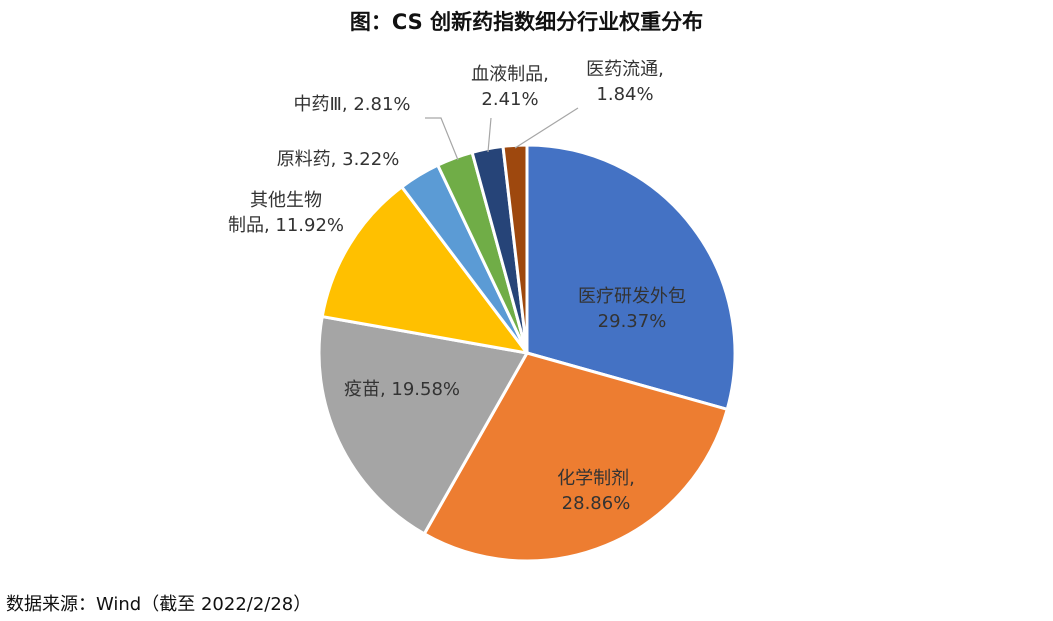 The image size is (1053, 621). What do you see at coordinates (596, 491) in the screenshot?
I see `data-label-2: 化学制剂, 28.86%` at bounding box center [596, 491].